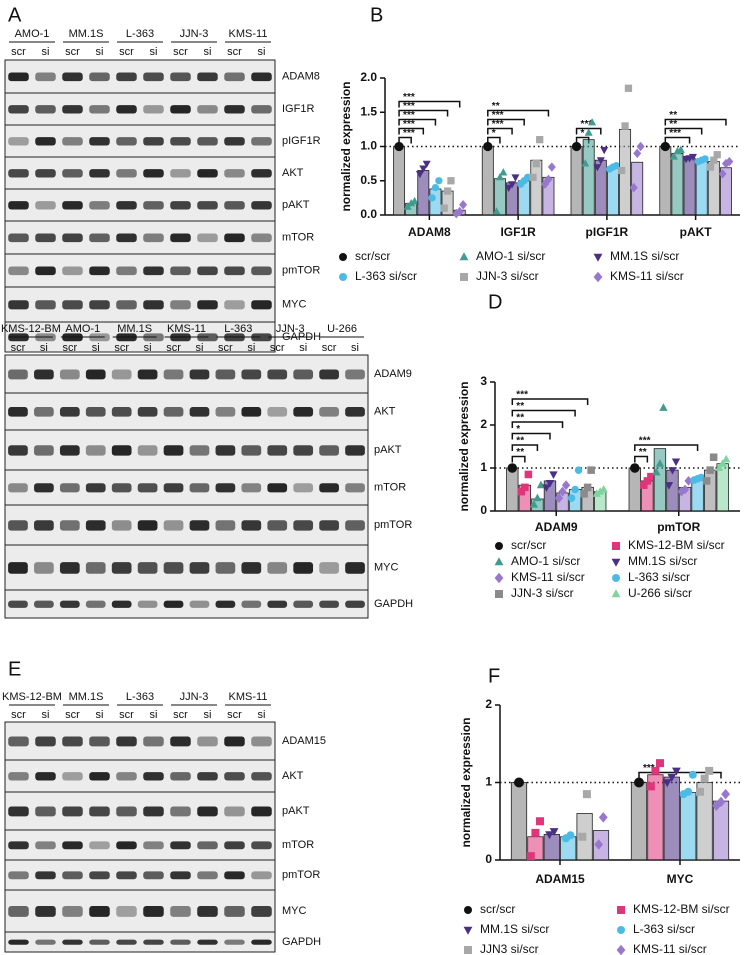 This screenshot has height=955, width=750. What do you see at coordinates (346, 146) in the screenshot?
I see `y-axis-label: normalized expression` at bounding box center [346, 146].